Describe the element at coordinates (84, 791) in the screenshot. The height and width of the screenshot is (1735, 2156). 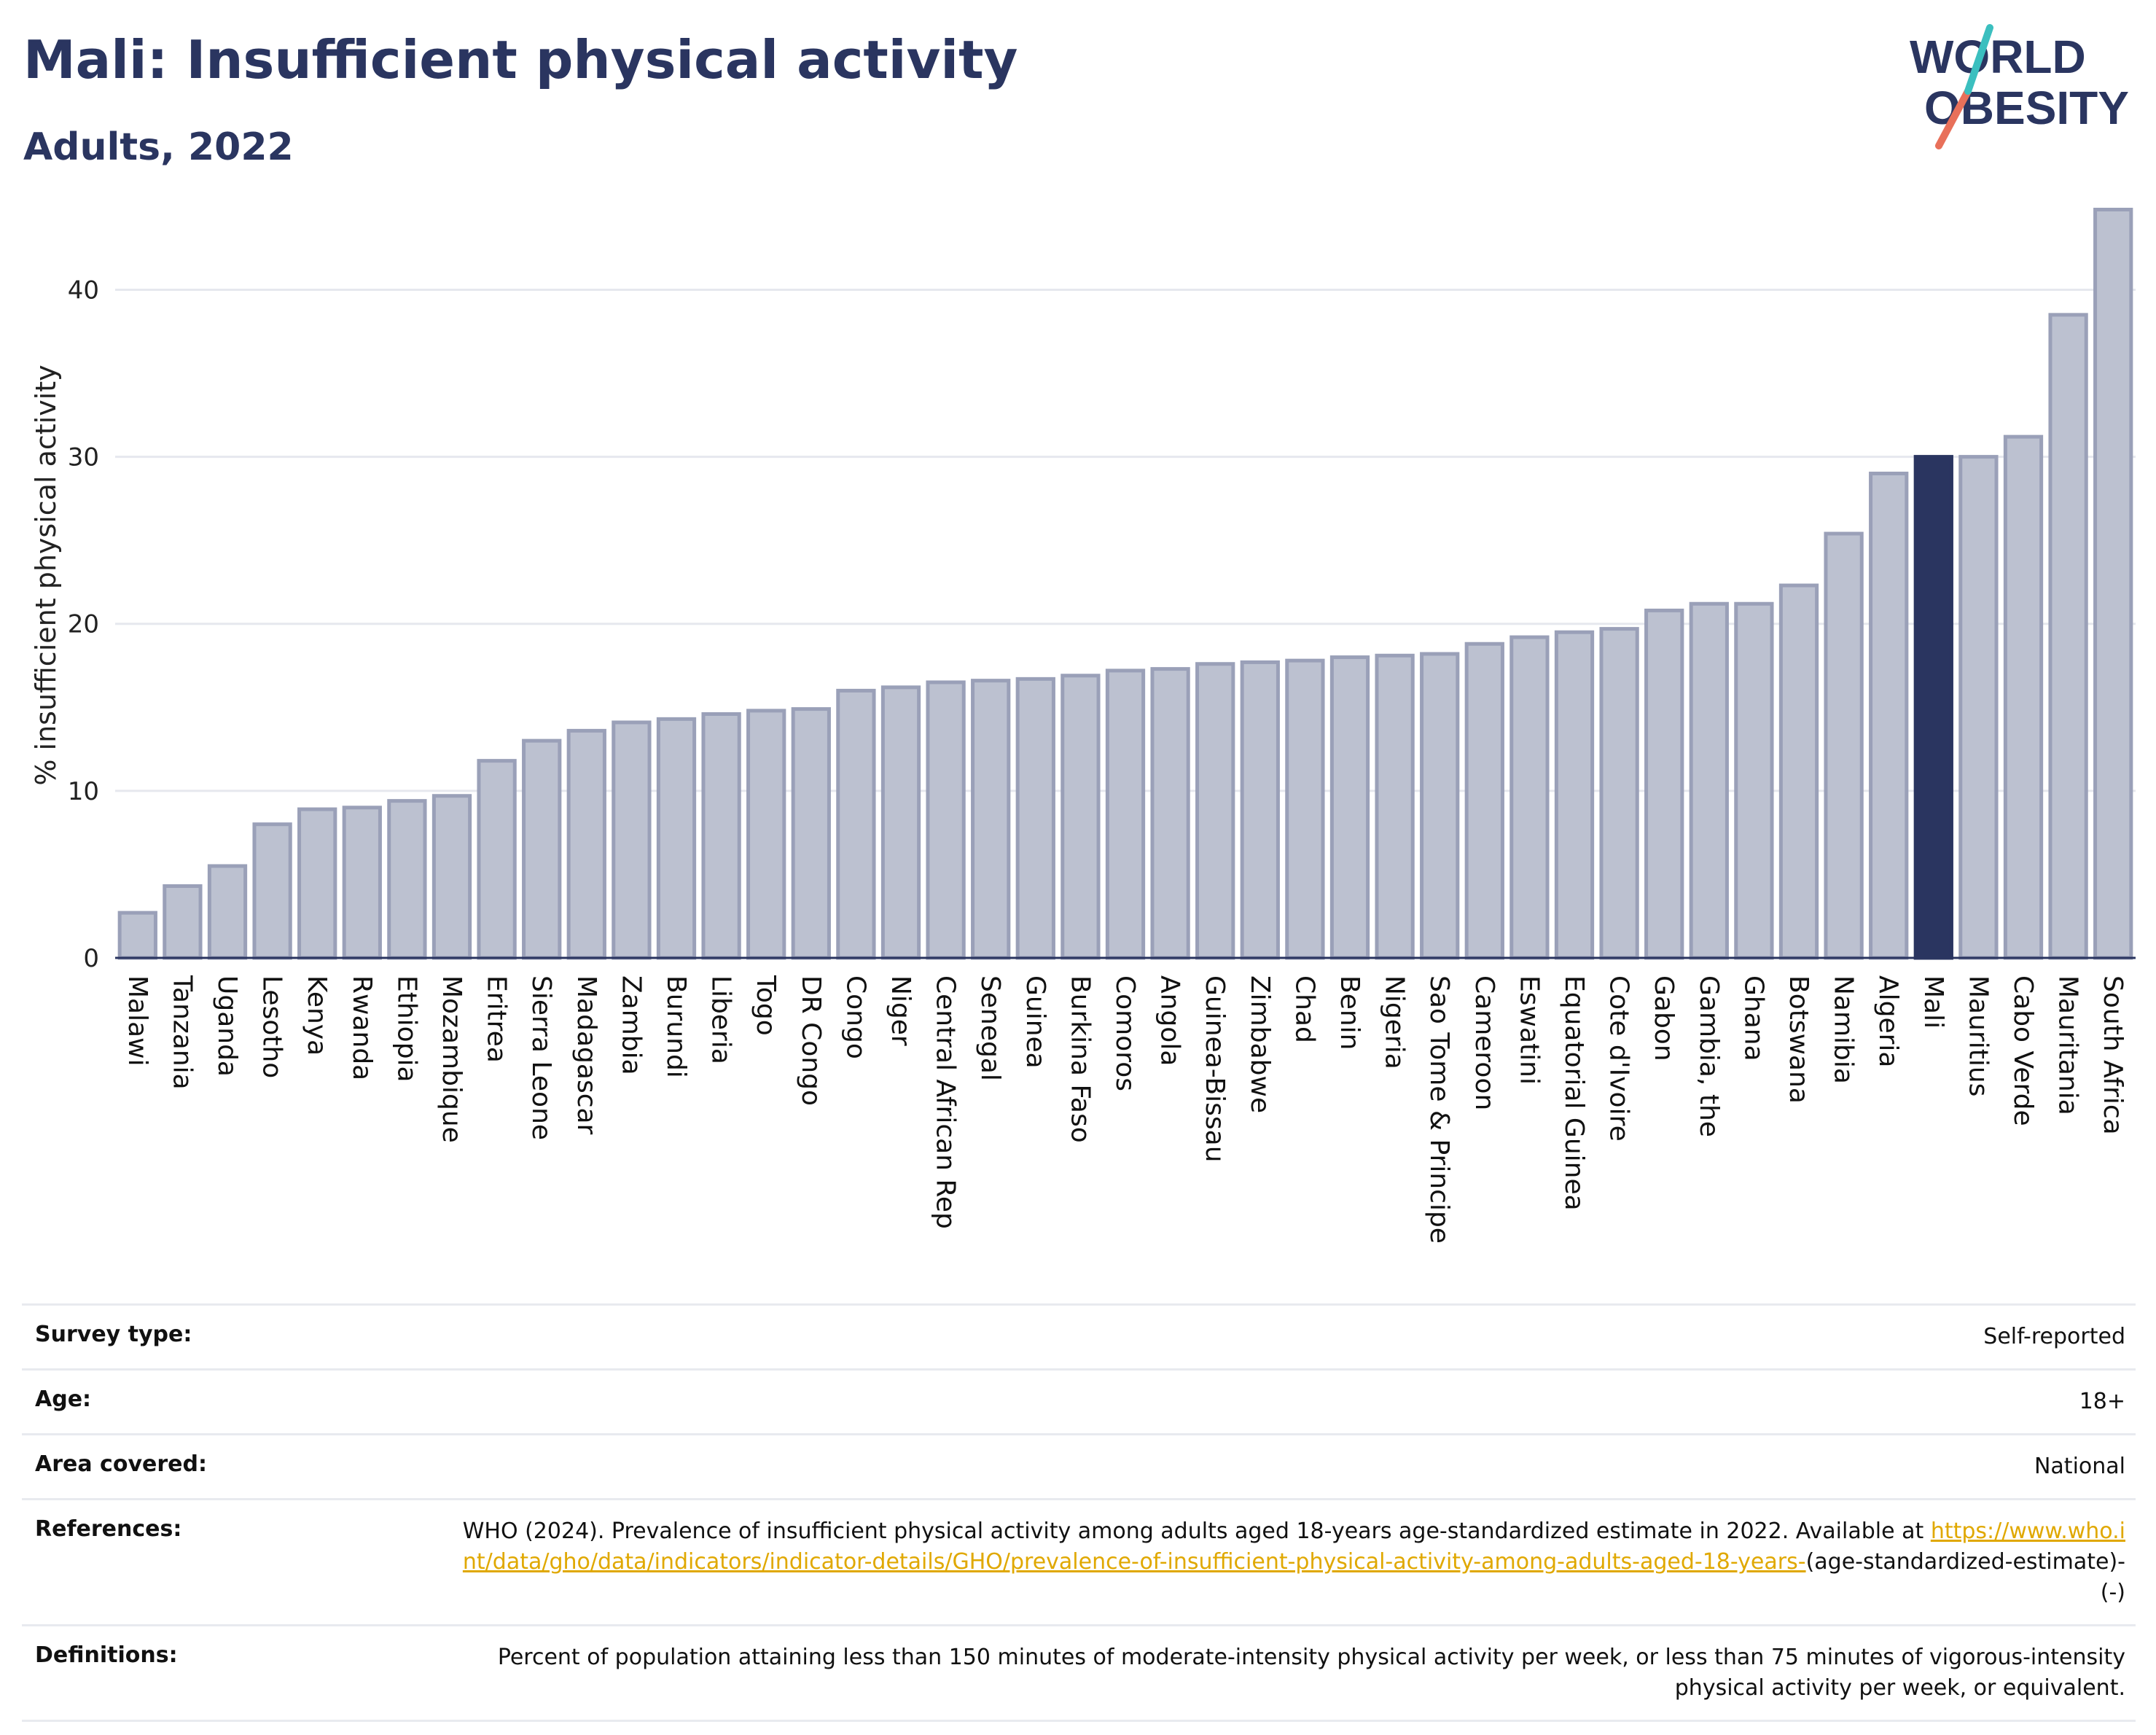
I see `y-tick-label: 10` at that location.